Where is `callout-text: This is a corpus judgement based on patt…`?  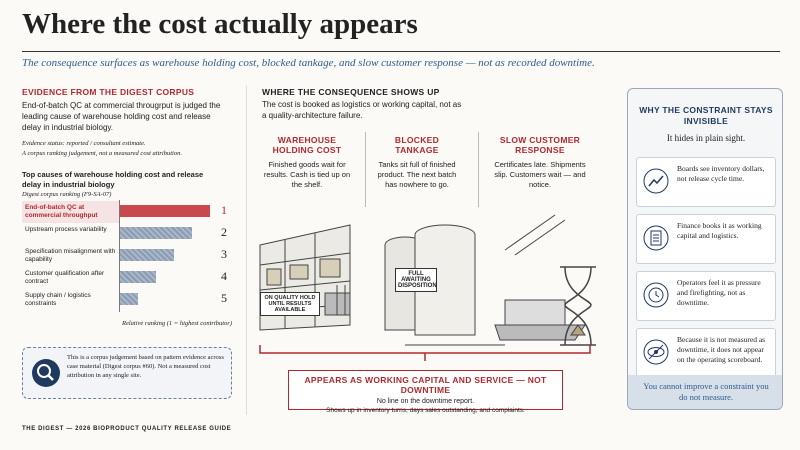
callout-text: This is a corpus judgement based on patt… is located at coordinates (145, 366).